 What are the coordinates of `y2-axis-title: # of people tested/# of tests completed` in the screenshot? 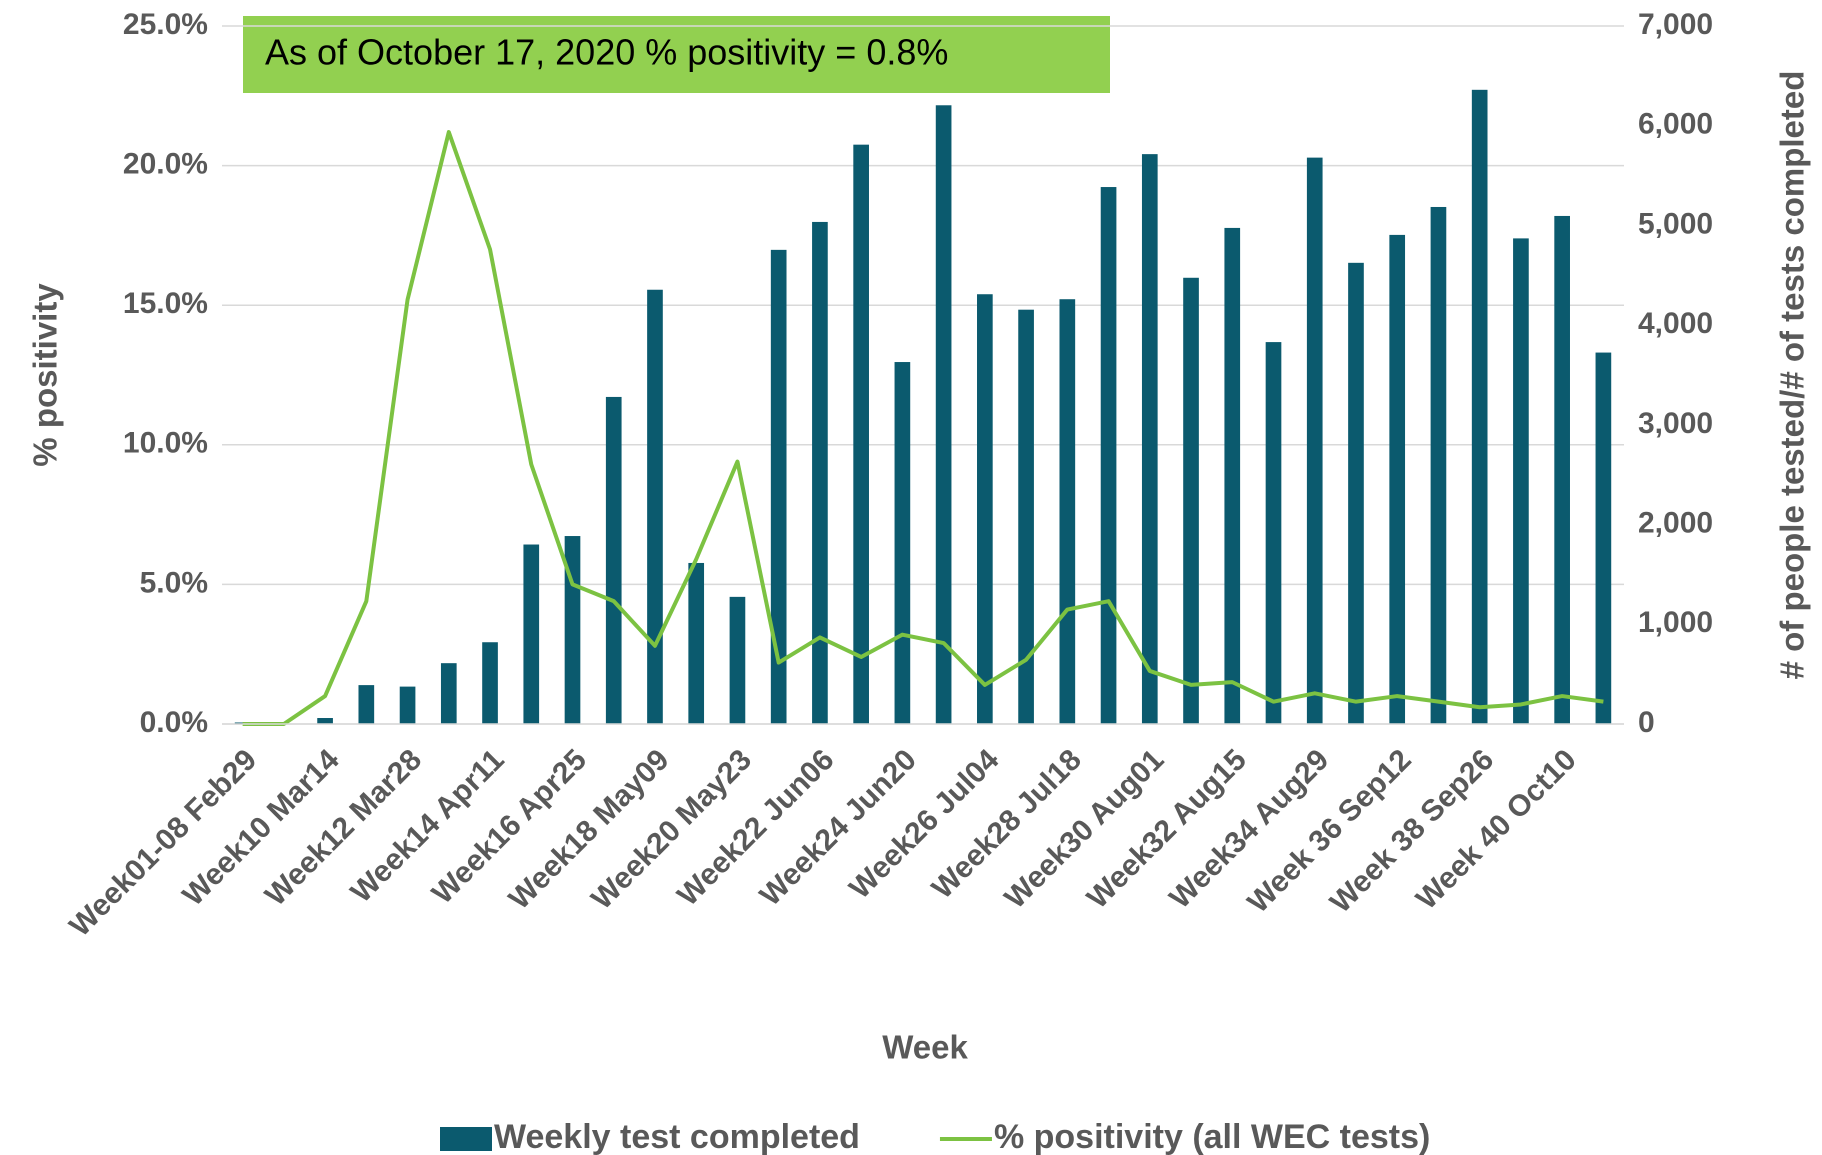 It's located at (1792, 375).